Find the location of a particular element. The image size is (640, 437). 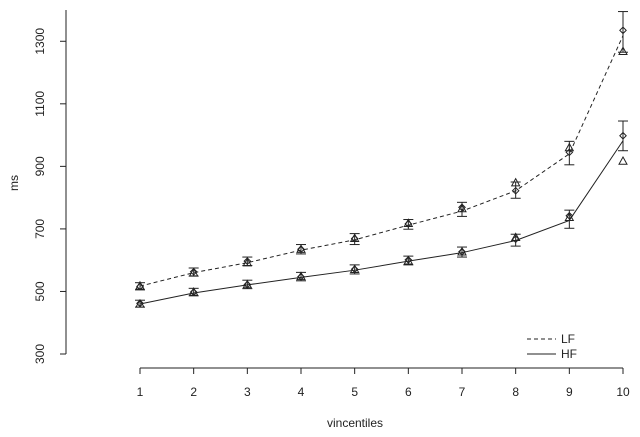

y-tick-label: 900 is located at coordinates (40, 166).